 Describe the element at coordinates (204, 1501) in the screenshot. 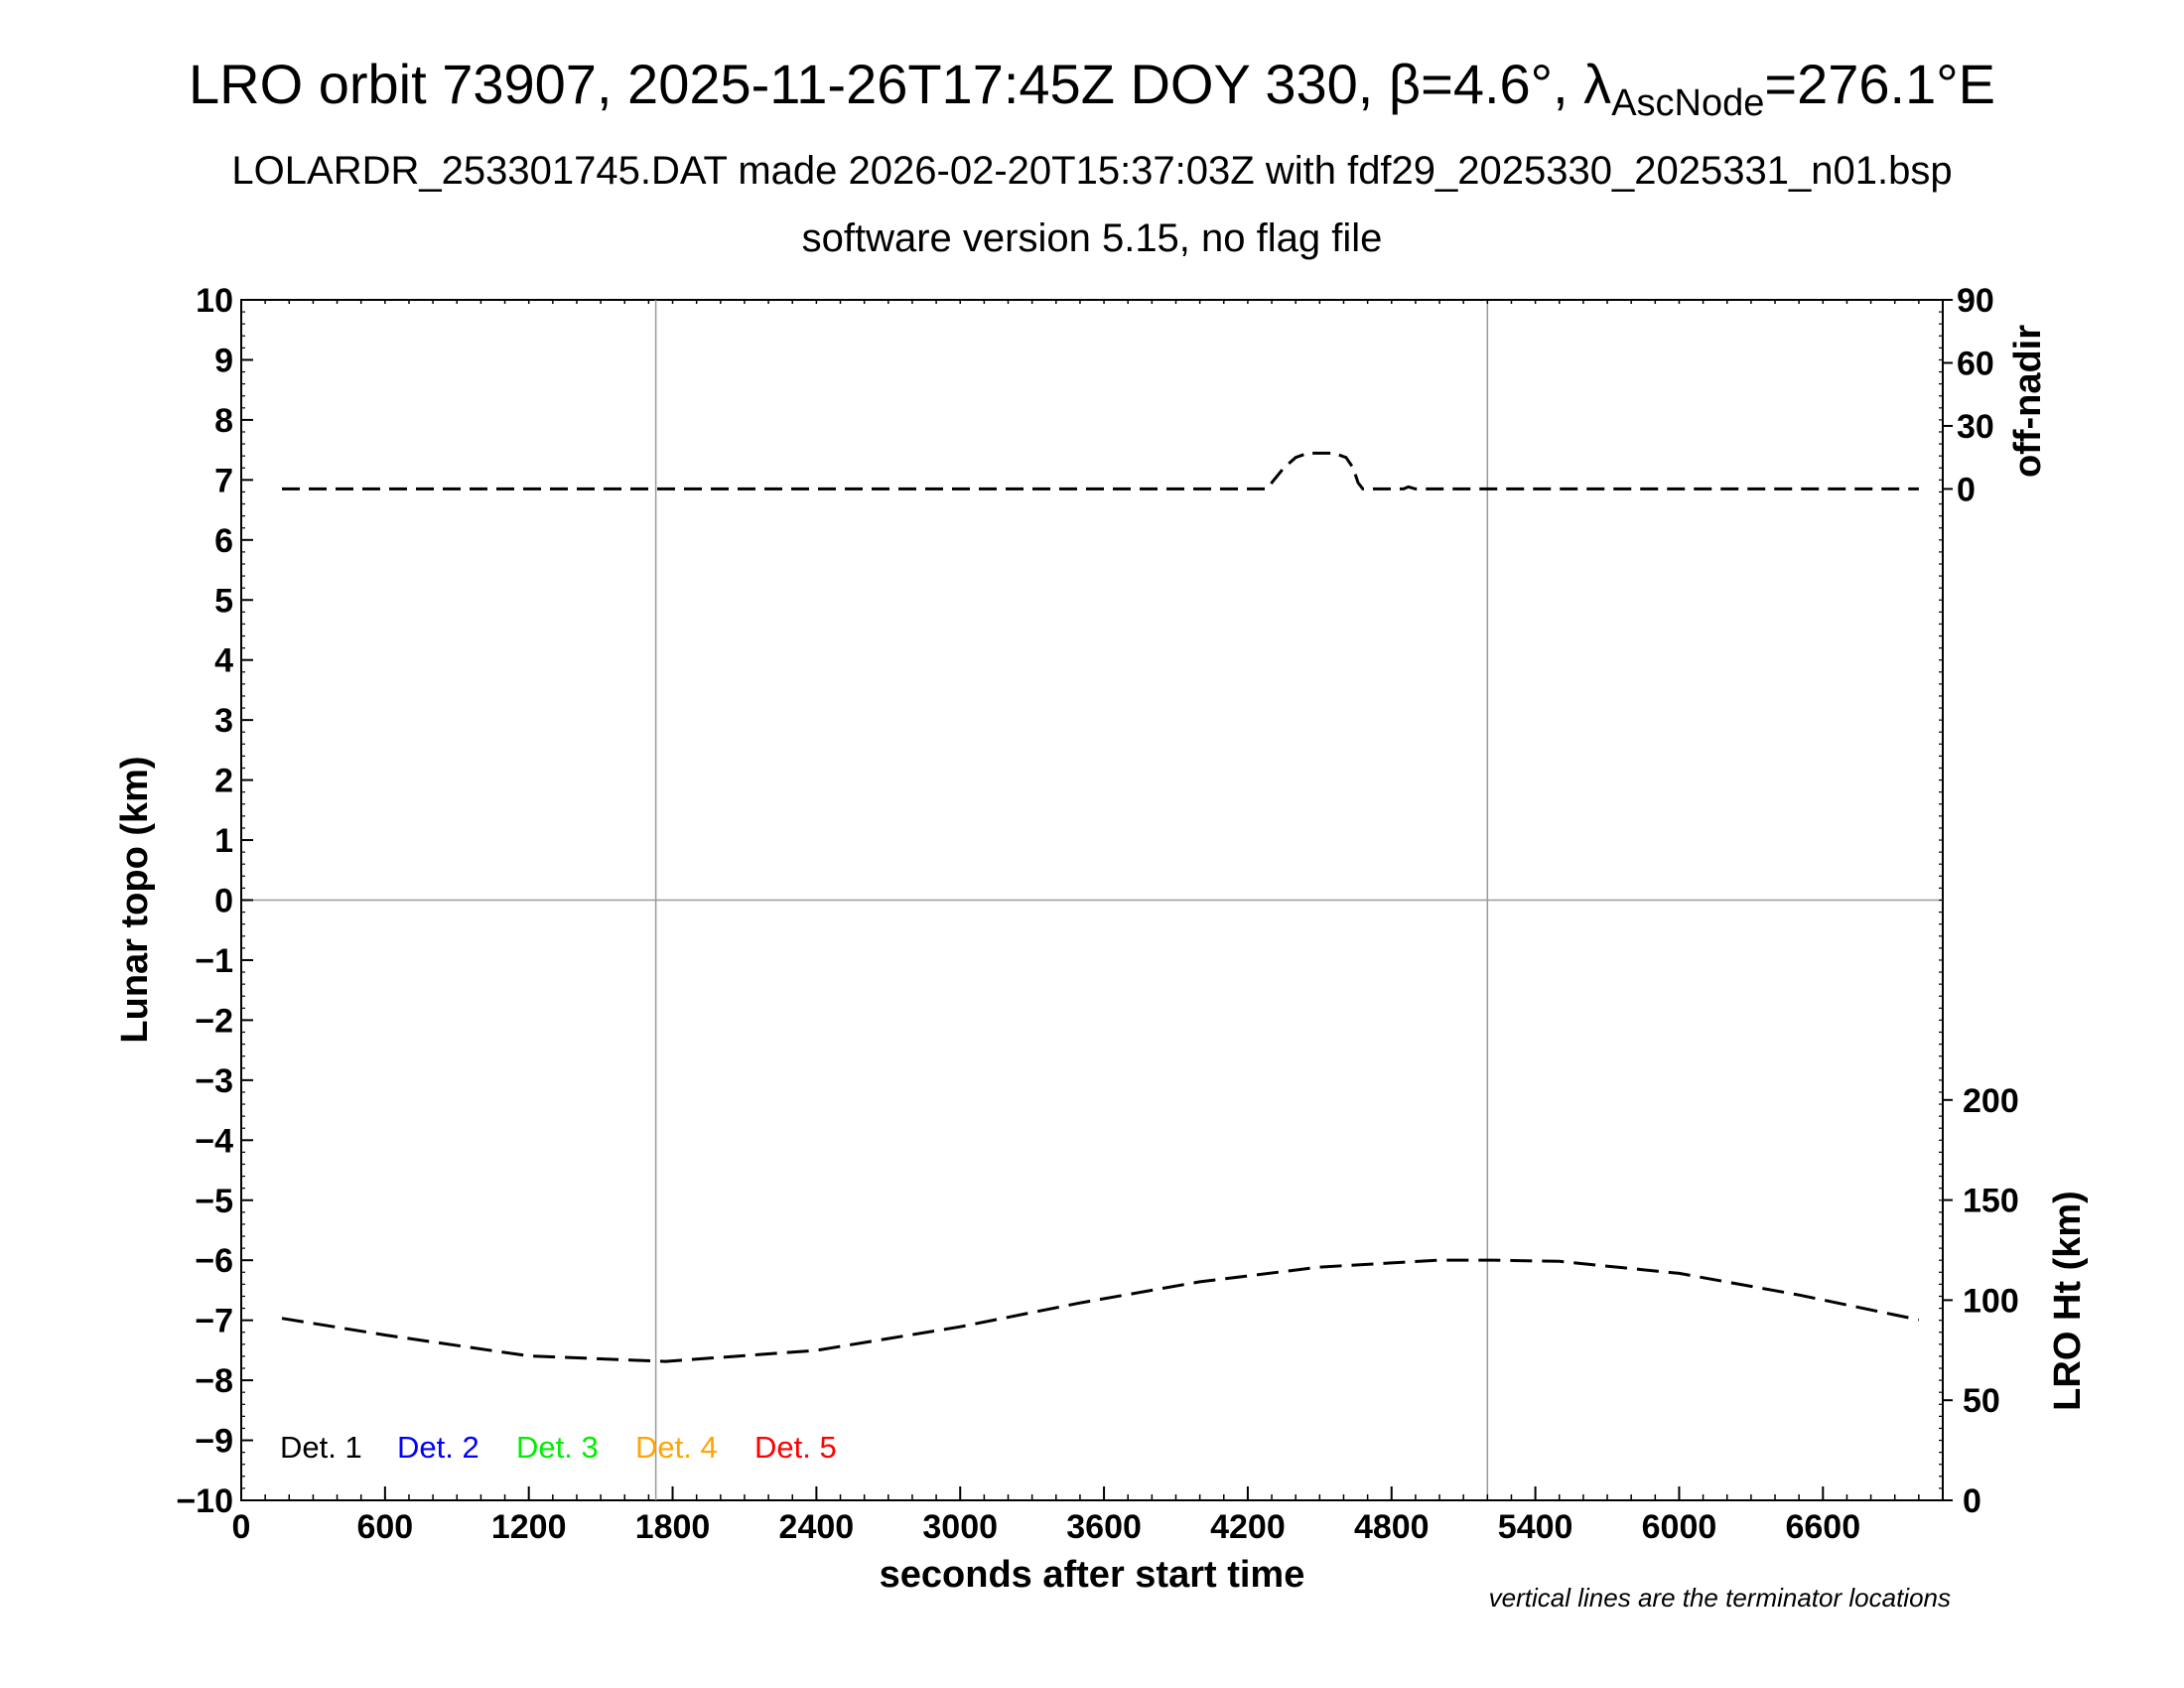

I see `y-tick-label: −10` at that location.